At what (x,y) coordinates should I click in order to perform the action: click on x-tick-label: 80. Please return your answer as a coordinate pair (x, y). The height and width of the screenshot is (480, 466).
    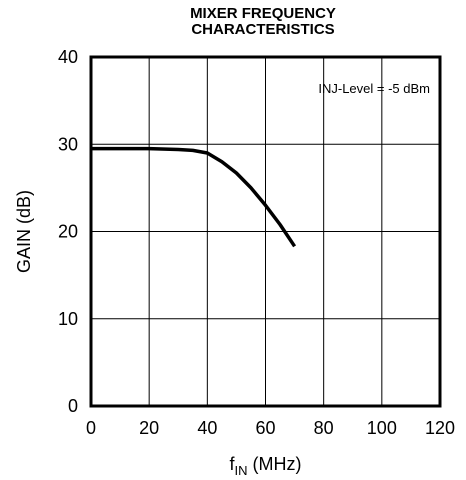
    Looking at the image, I should click on (324, 428).